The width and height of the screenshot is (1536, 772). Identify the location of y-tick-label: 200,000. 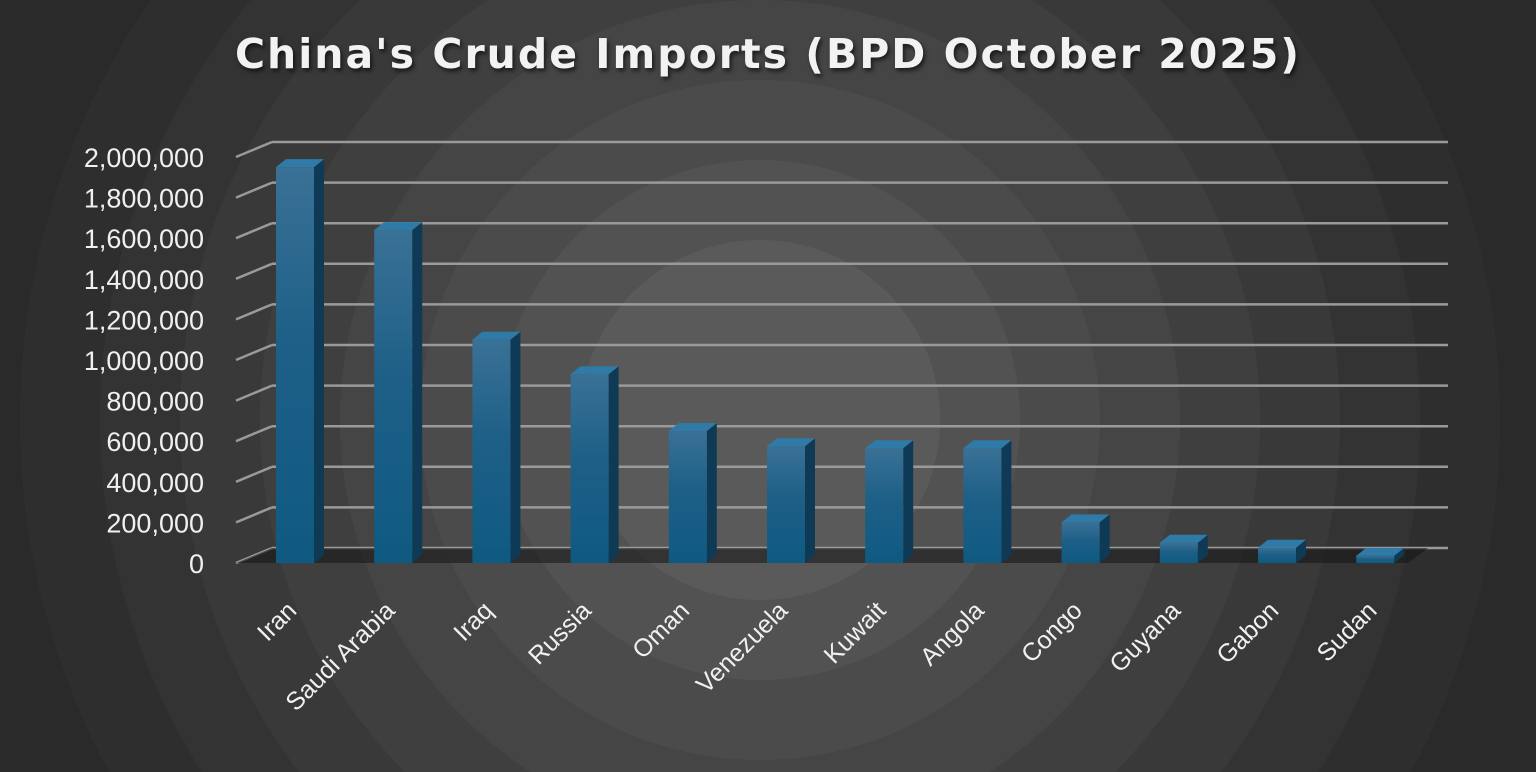
(155, 523).